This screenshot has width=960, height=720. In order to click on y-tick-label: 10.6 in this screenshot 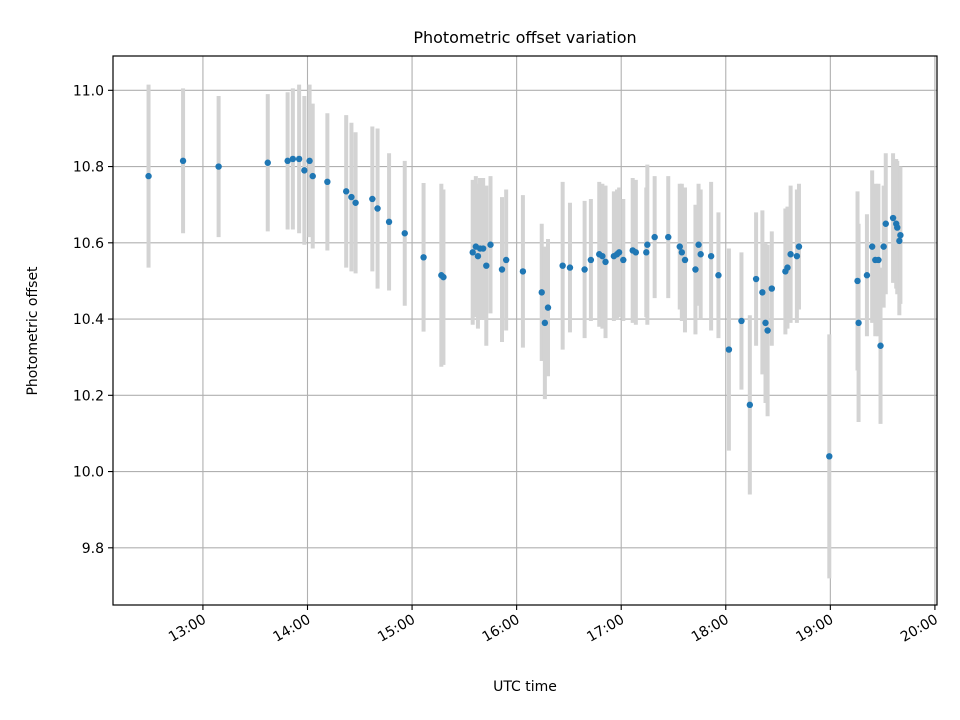, I will do `click(88, 244)`.